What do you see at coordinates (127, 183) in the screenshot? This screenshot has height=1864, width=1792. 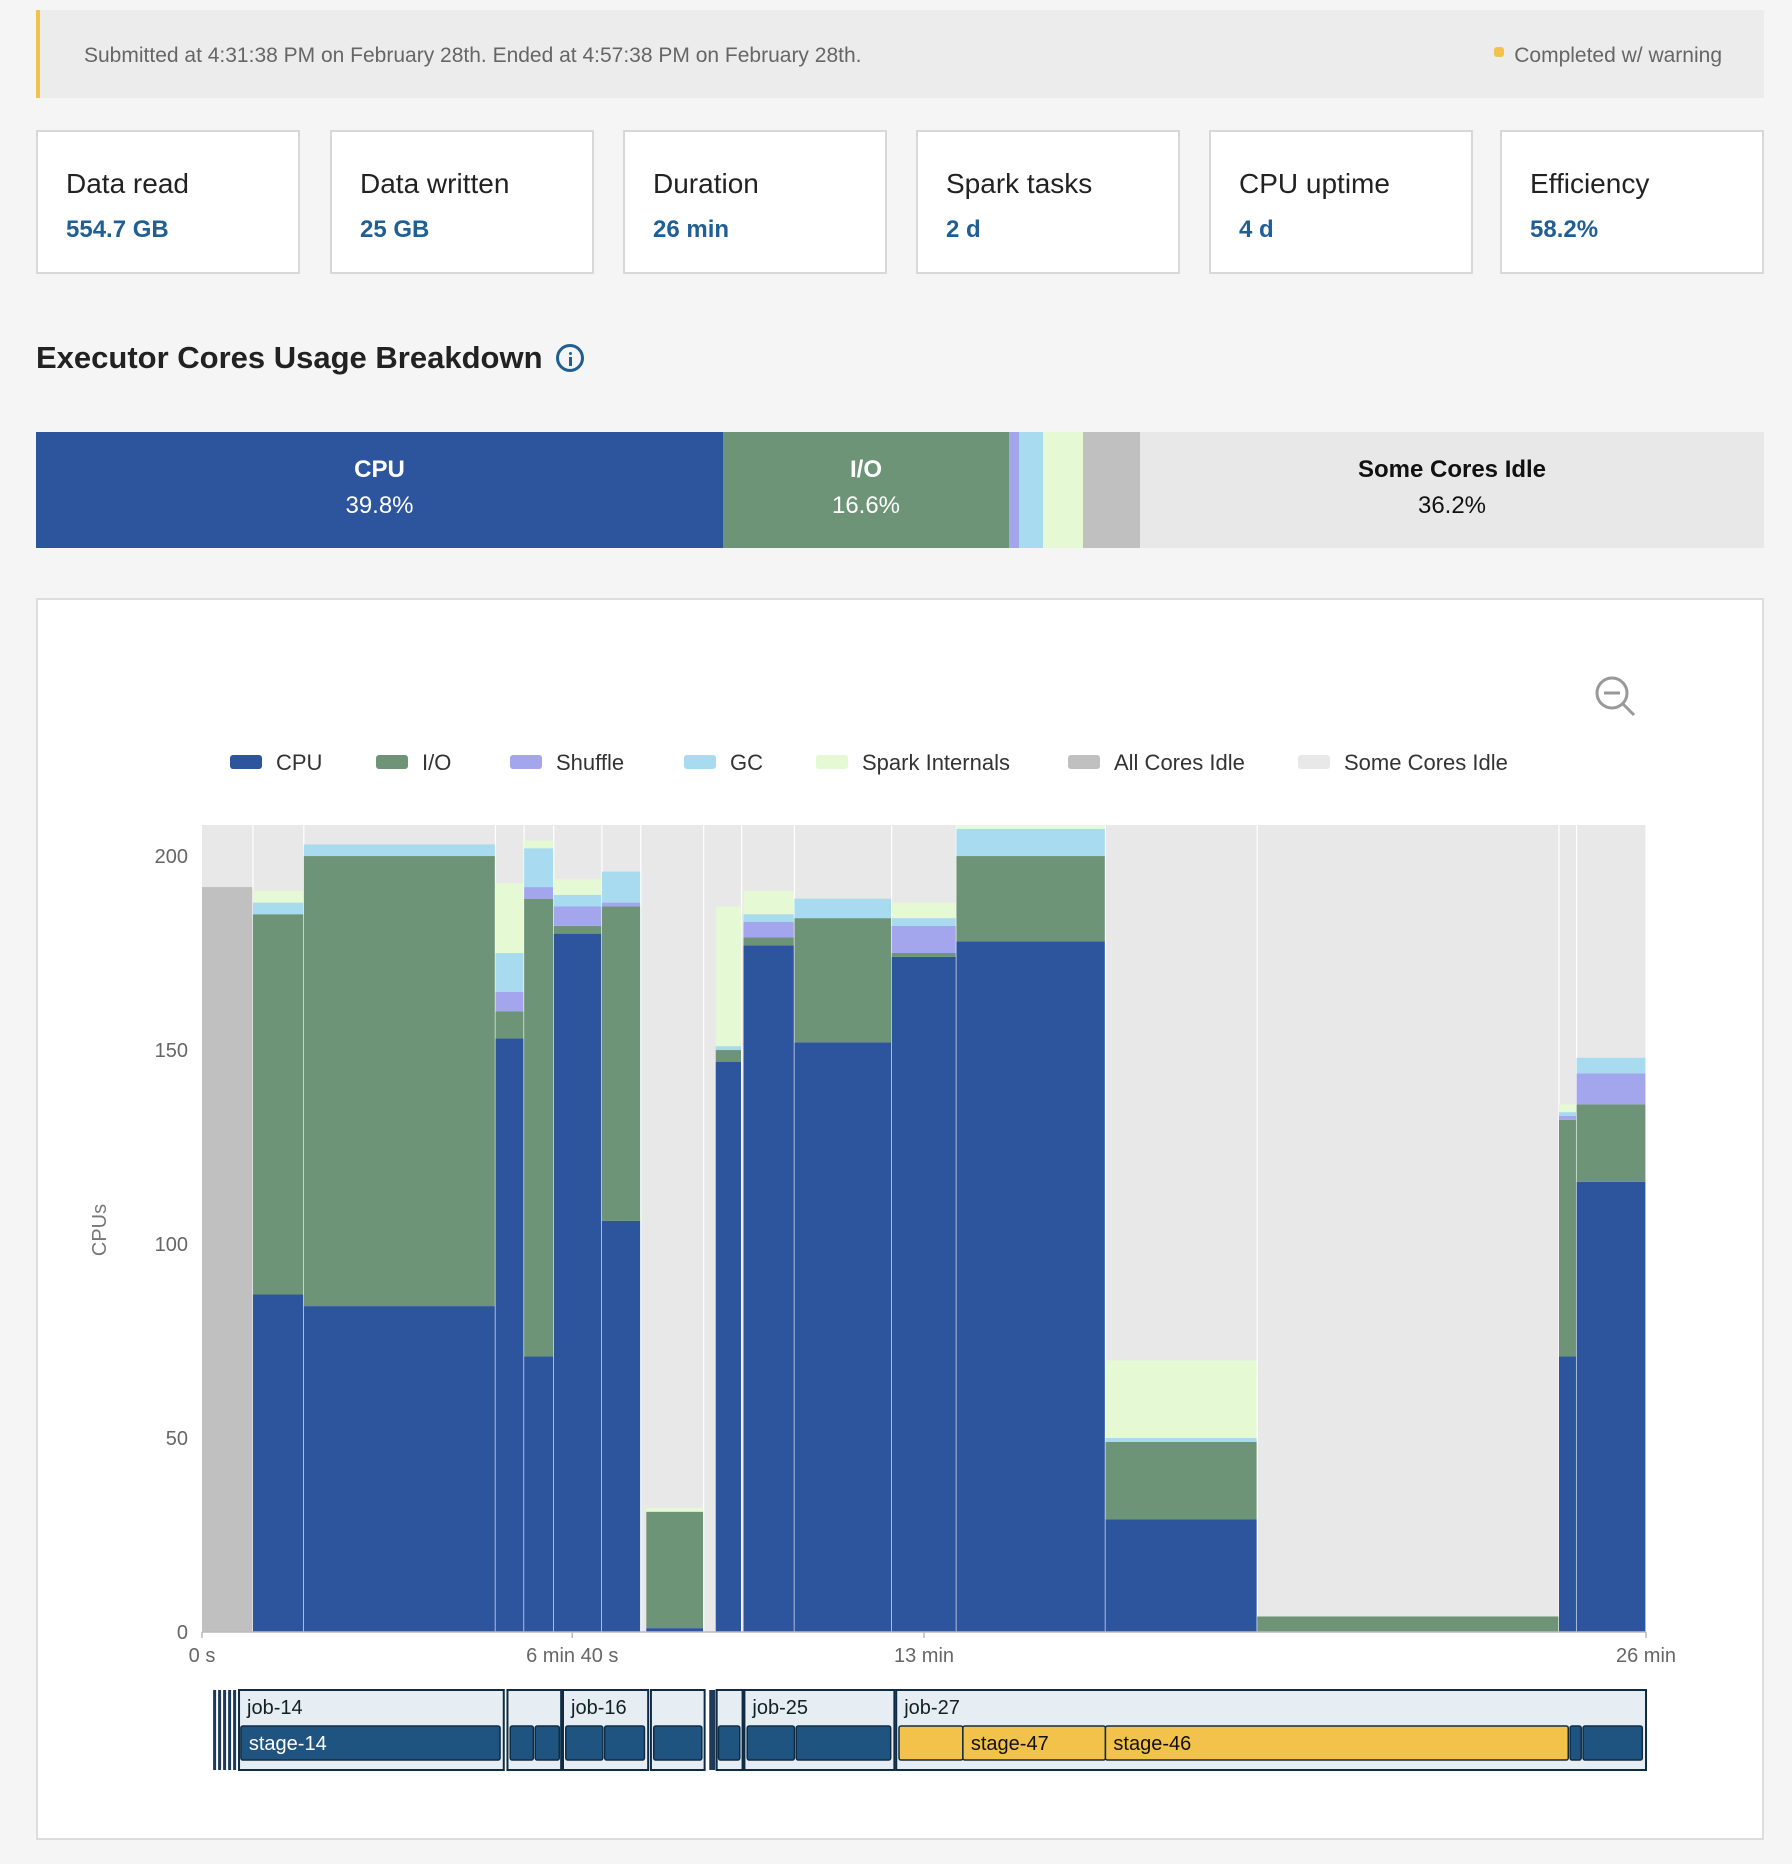 I see `stat-label: Data read` at bounding box center [127, 183].